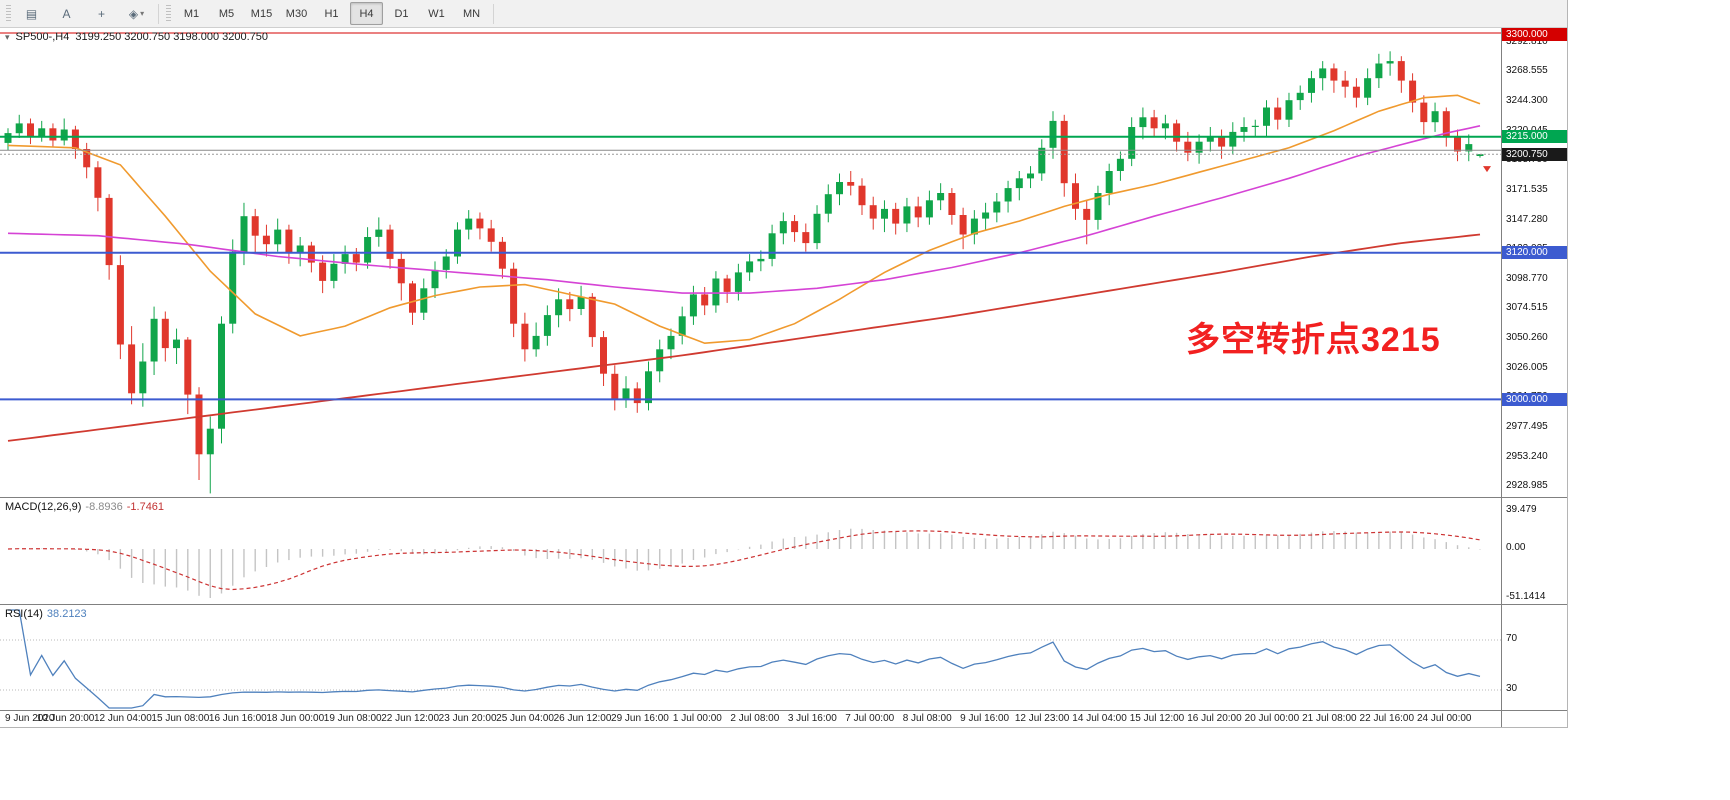  I want to click on time-label: 1 Jul 00:00, so click(697, 718).